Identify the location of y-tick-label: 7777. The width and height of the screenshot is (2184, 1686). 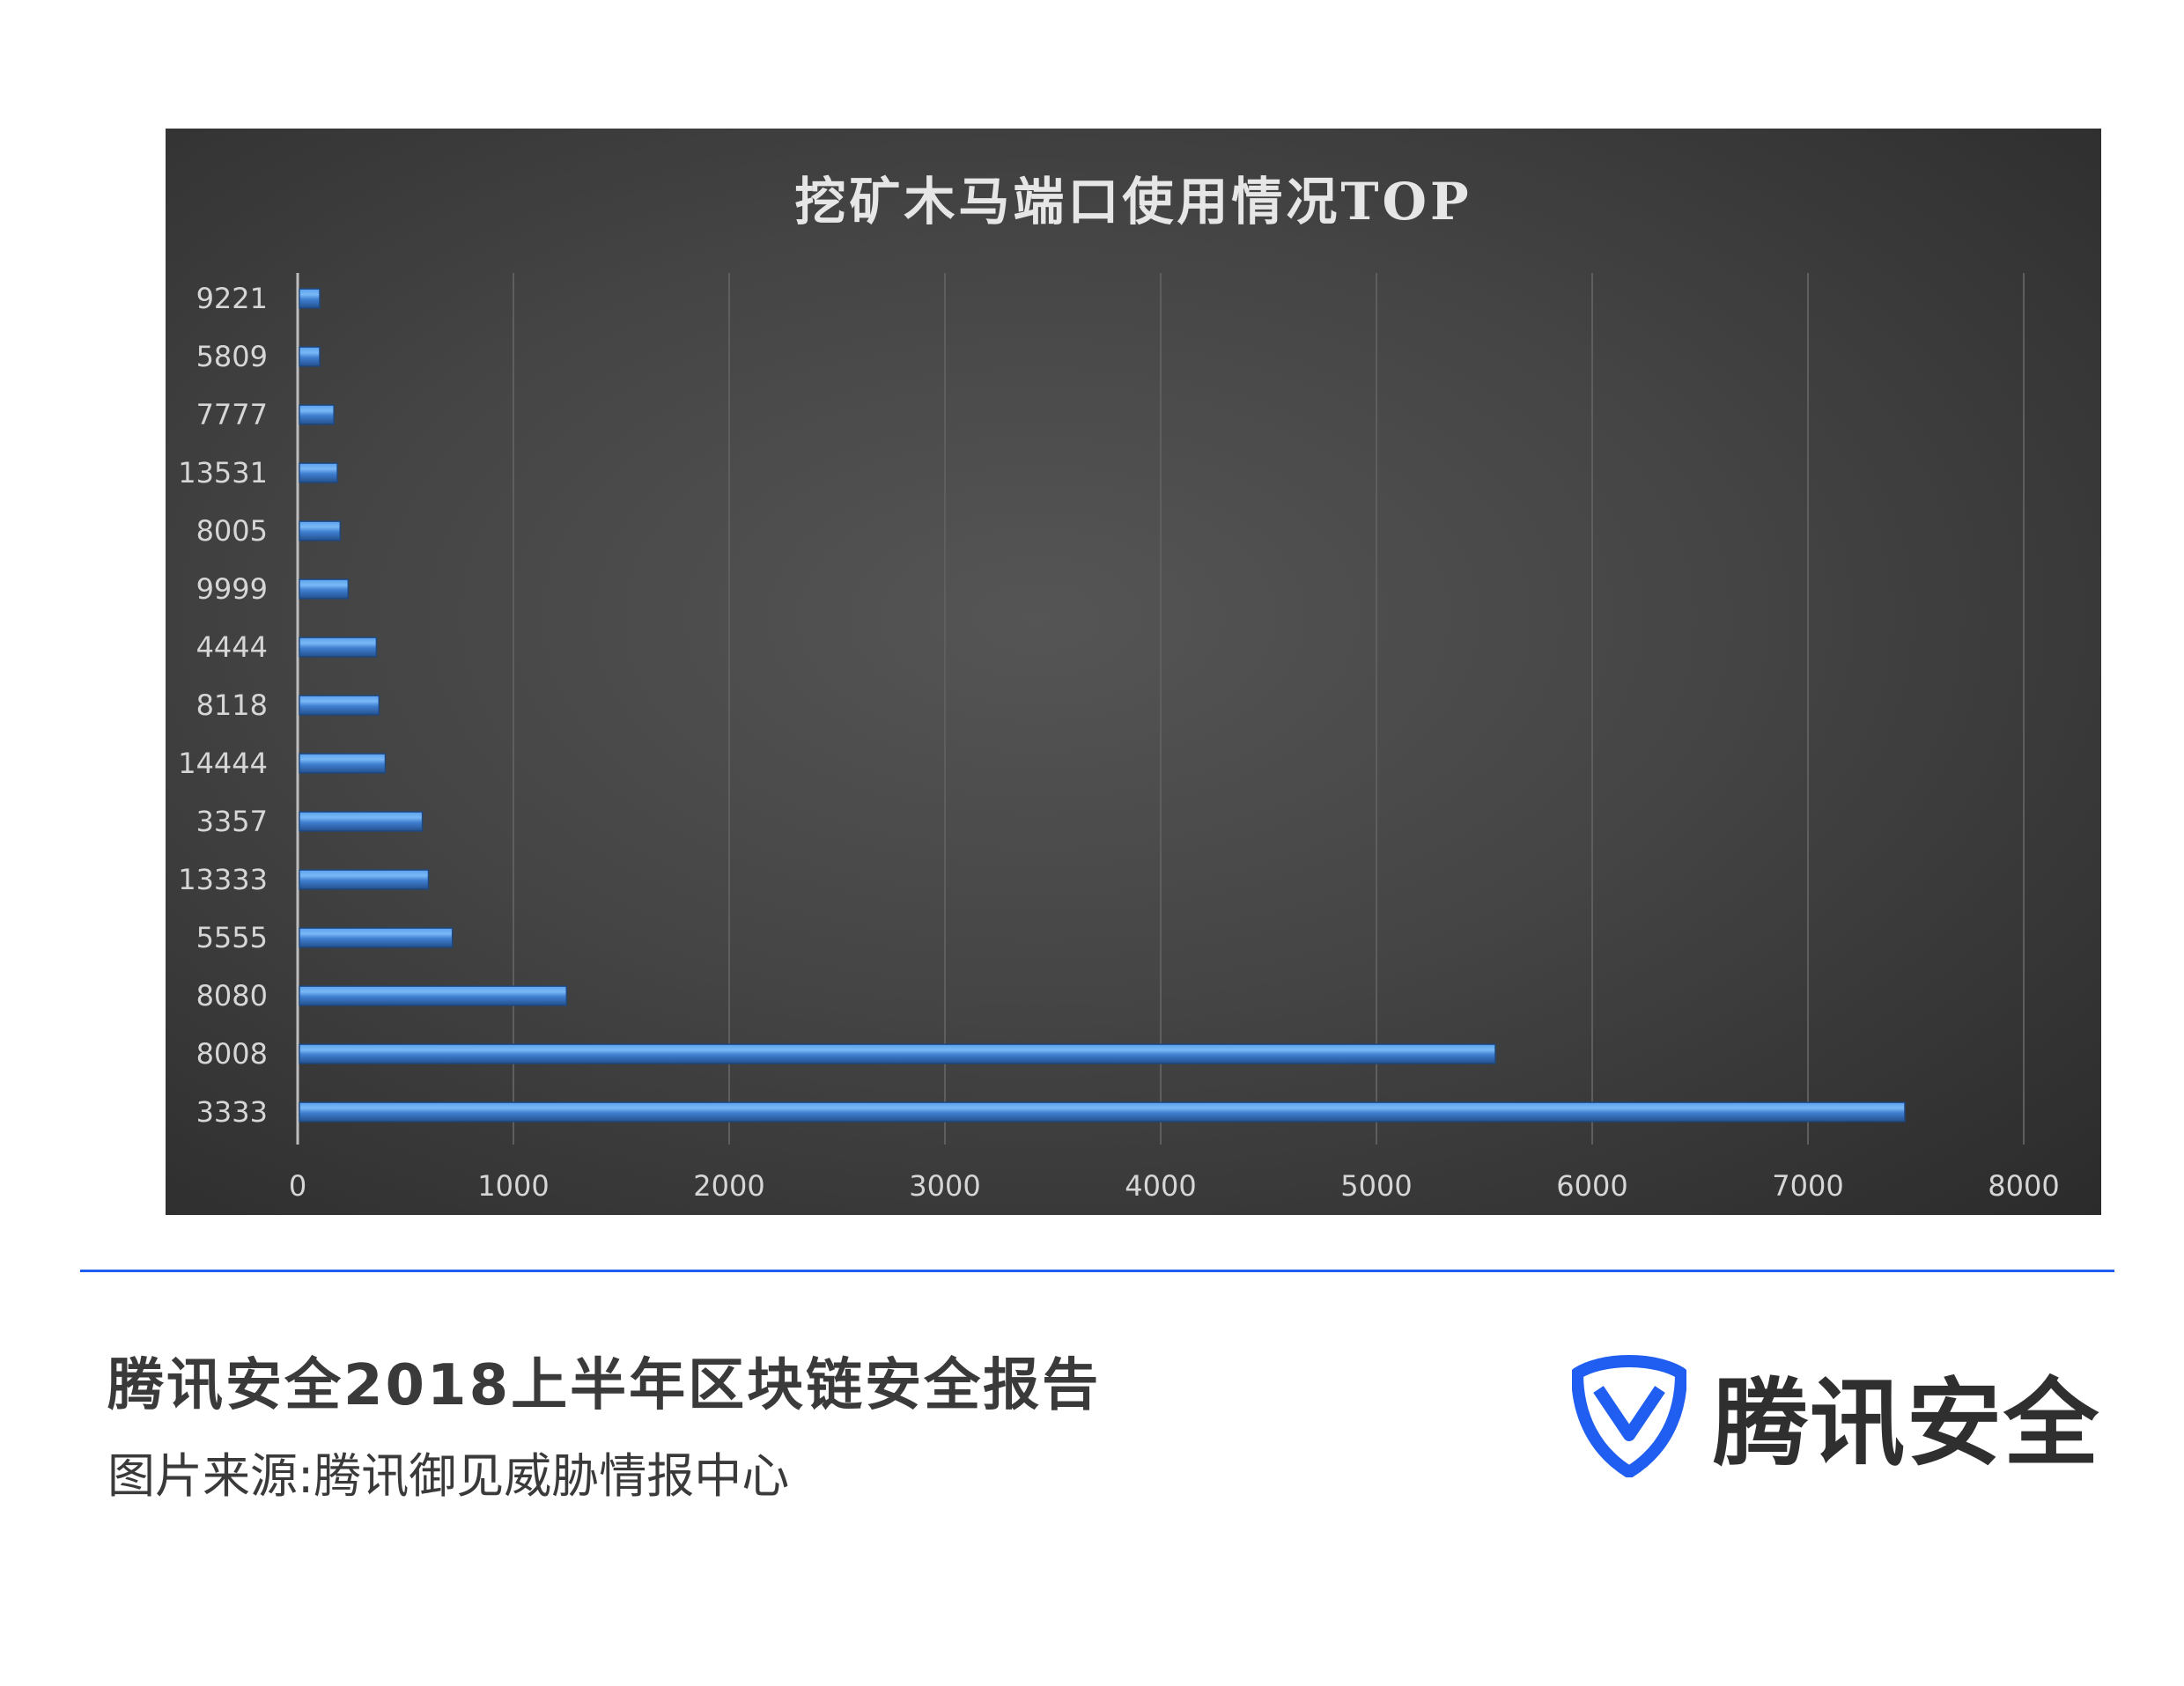
(232, 414).